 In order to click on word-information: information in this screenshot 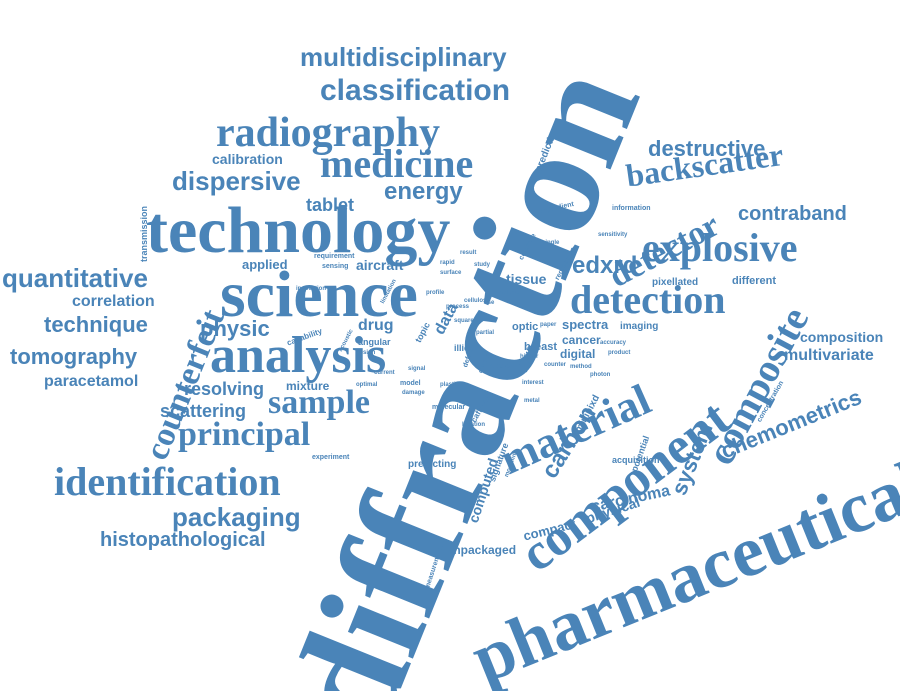, I will do `click(631, 208)`.